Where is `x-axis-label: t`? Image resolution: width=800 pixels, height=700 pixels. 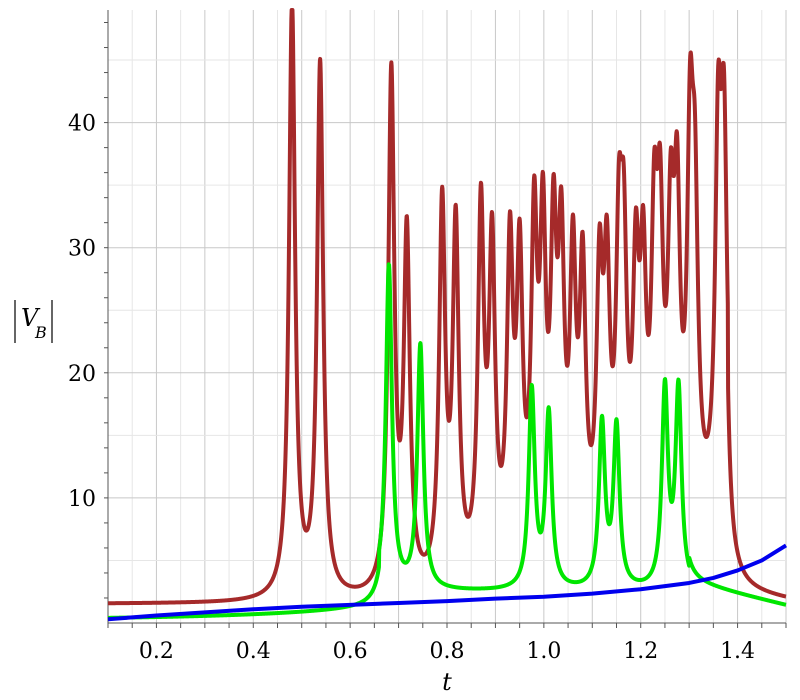
x-axis-label: t is located at coordinates (447, 682).